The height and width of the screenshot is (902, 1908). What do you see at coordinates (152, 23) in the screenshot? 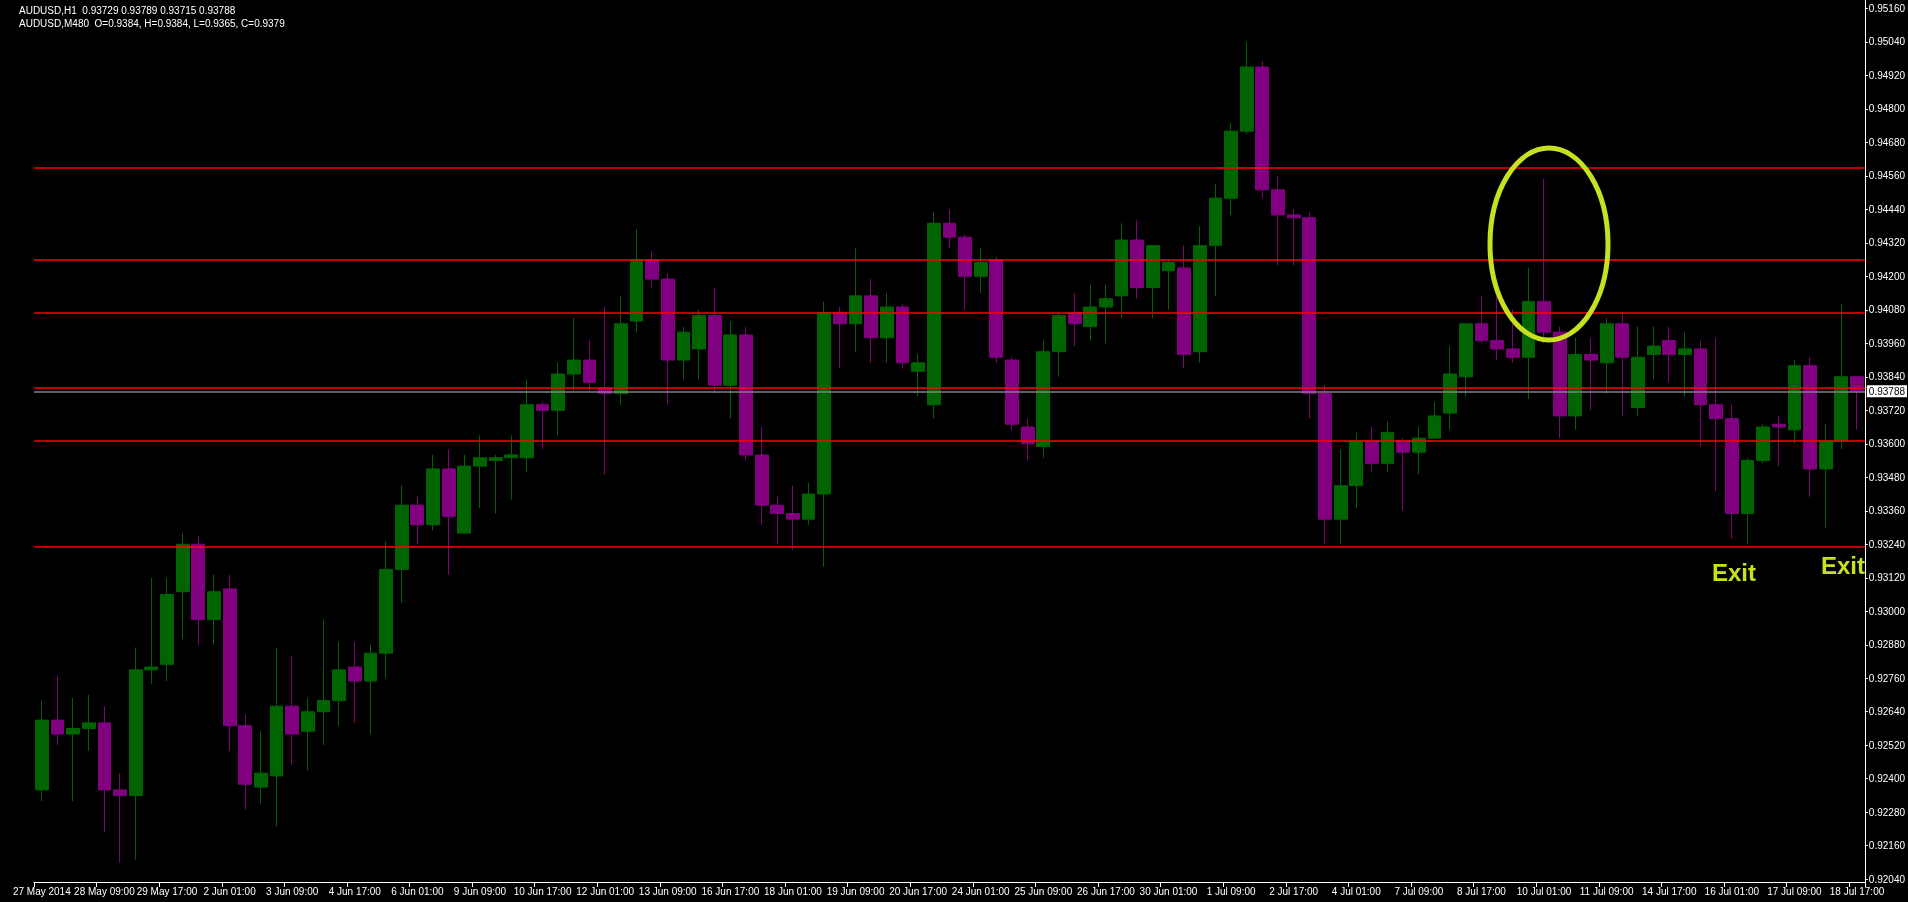
I see `text: AUDUSD,M480 O=0.9384, H=0.9384, L=0.9365, C=0.9379` at bounding box center [152, 23].